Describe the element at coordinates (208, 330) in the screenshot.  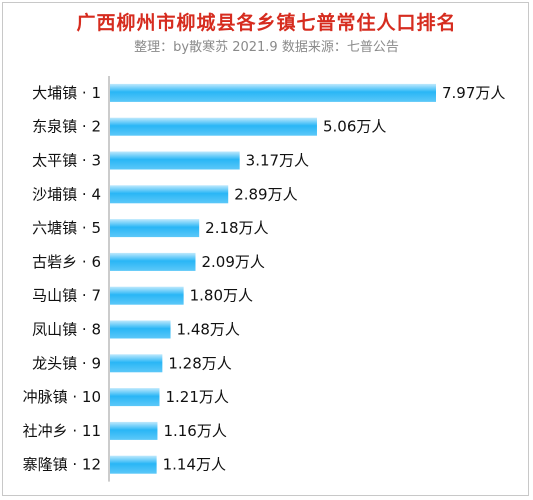
I see `value-label: 1.48万人` at that location.